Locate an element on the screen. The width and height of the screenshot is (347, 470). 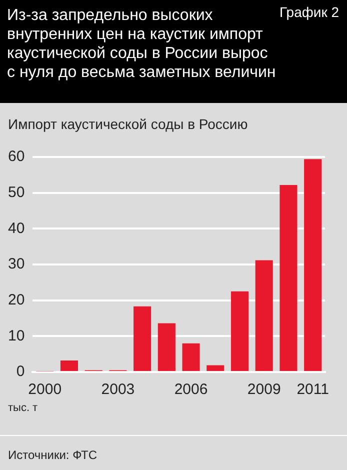
y-tick-label: 40 is located at coordinates (16, 228).